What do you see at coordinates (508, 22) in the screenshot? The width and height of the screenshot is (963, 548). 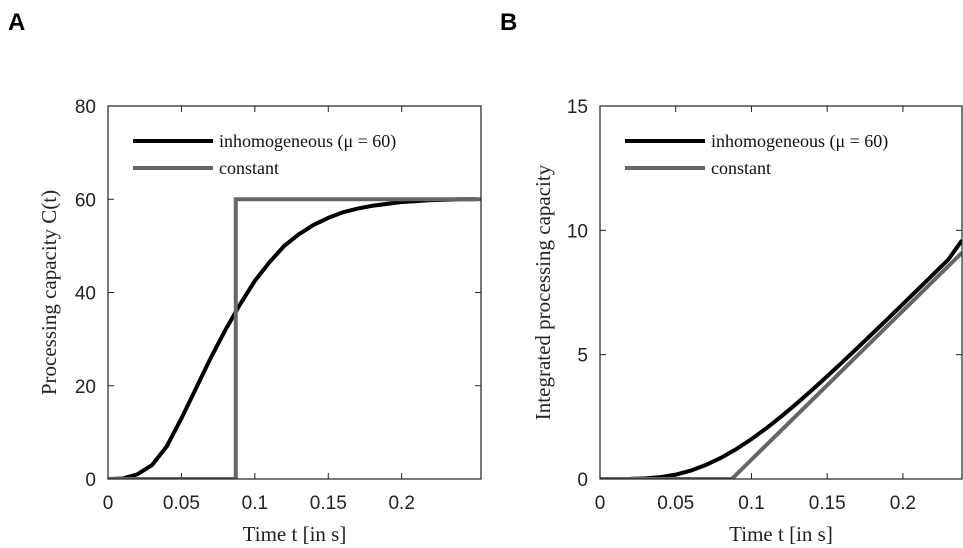 I see `panel-label: B` at bounding box center [508, 22].